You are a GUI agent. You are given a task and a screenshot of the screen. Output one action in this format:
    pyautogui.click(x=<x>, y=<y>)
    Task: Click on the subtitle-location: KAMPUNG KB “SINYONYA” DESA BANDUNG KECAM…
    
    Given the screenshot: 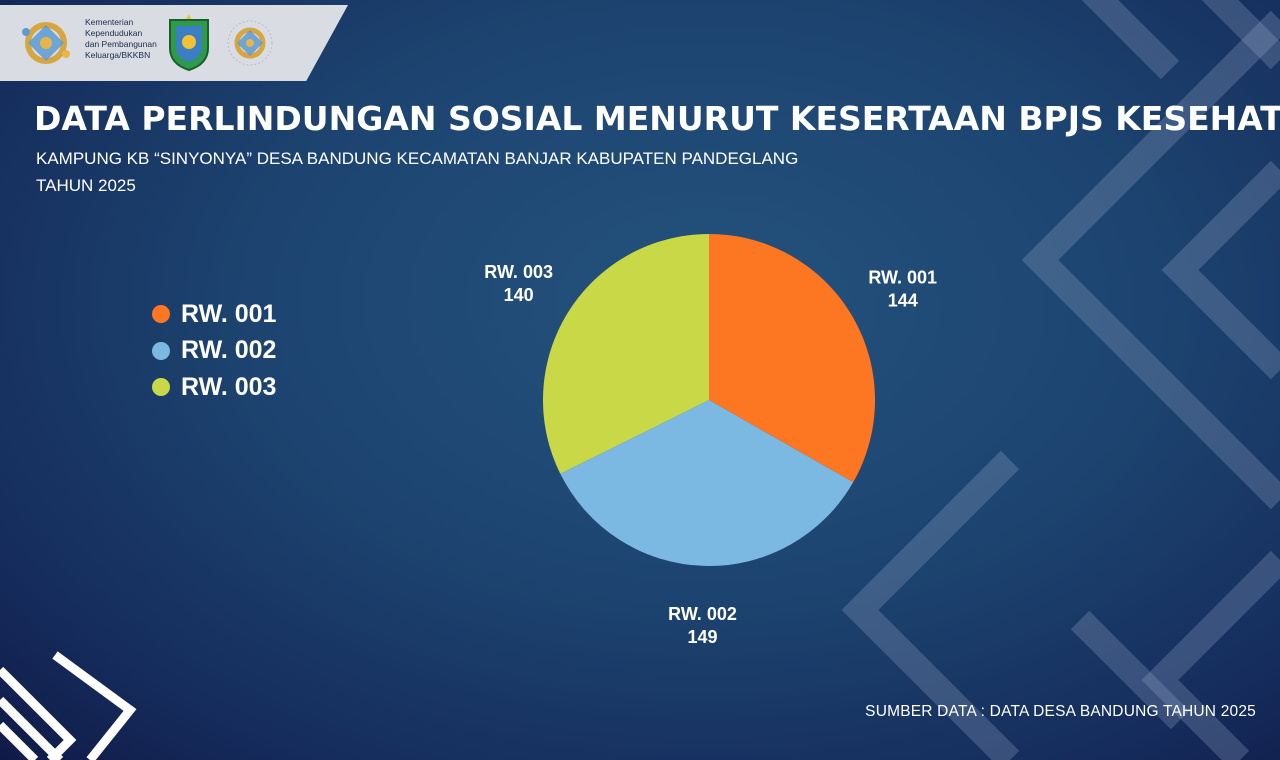 What is the action you would take?
    pyautogui.click(x=417, y=158)
    